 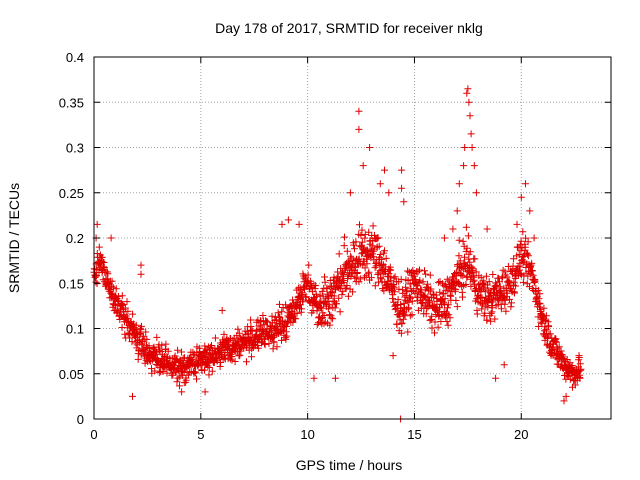 What do you see at coordinates (71, 283) in the screenshot?
I see `y-tick-label: 0.15` at bounding box center [71, 283].